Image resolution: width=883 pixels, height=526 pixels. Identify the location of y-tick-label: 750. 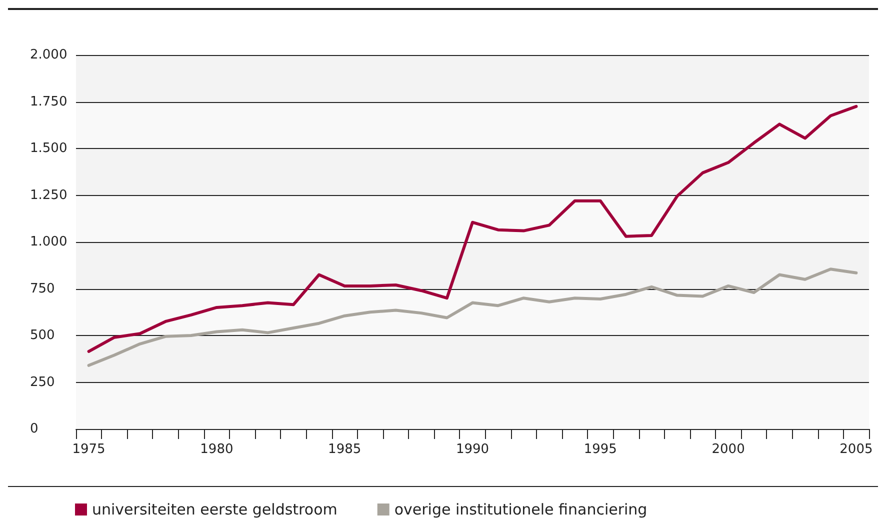
(42, 288).